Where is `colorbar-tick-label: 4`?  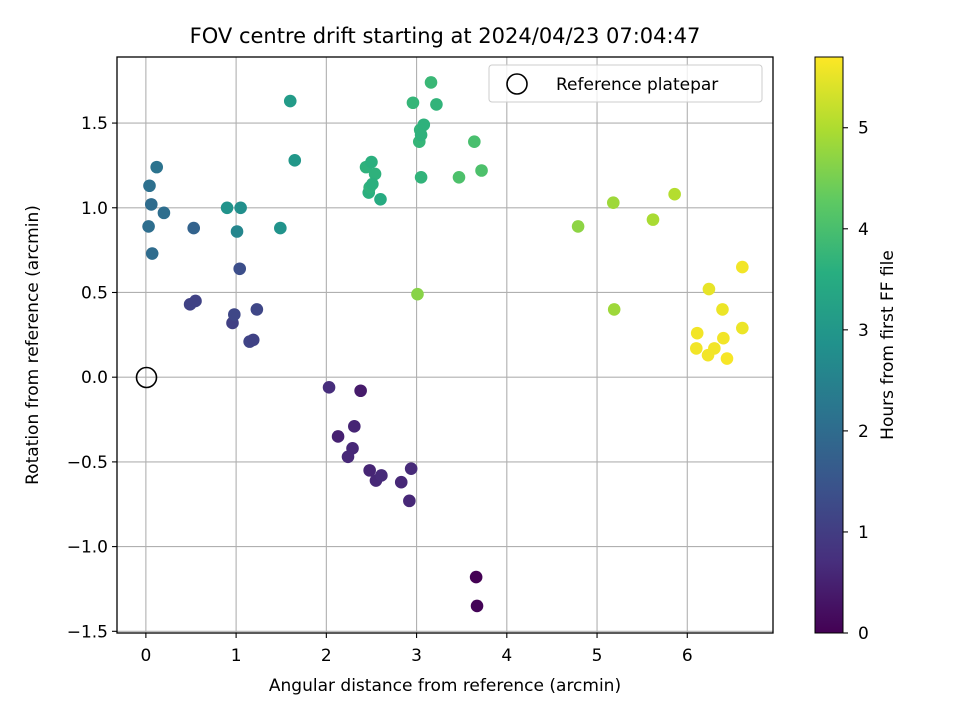
colorbar-tick-label: 4 is located at coordinates (863, 230).